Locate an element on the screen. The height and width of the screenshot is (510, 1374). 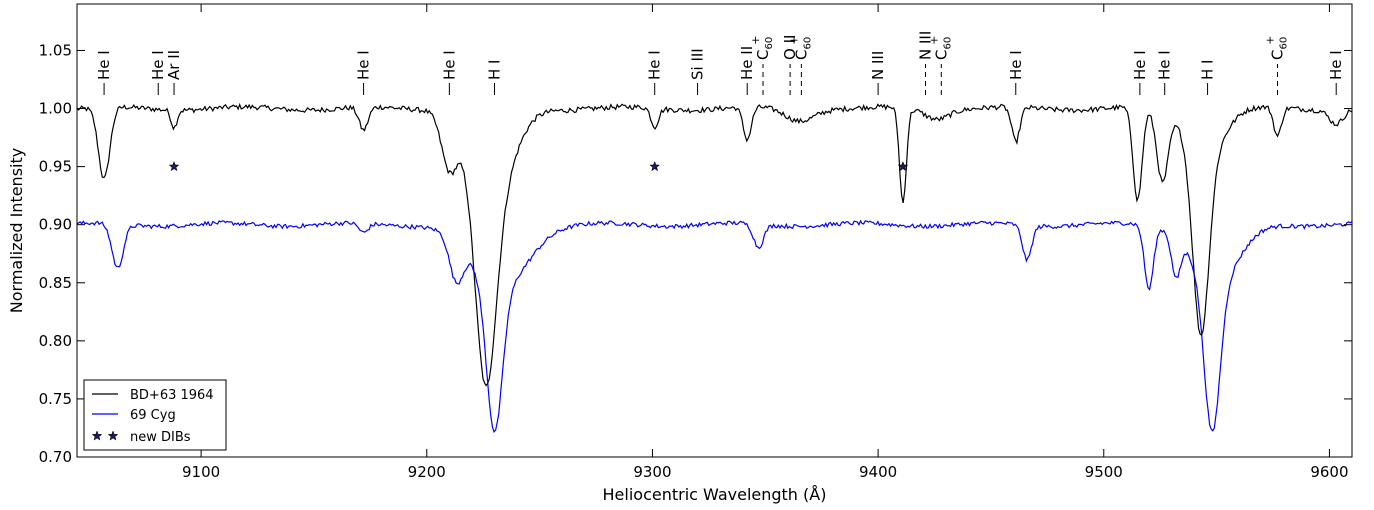
y-tick-label: 1.05 is located at coordinates (55, 50).